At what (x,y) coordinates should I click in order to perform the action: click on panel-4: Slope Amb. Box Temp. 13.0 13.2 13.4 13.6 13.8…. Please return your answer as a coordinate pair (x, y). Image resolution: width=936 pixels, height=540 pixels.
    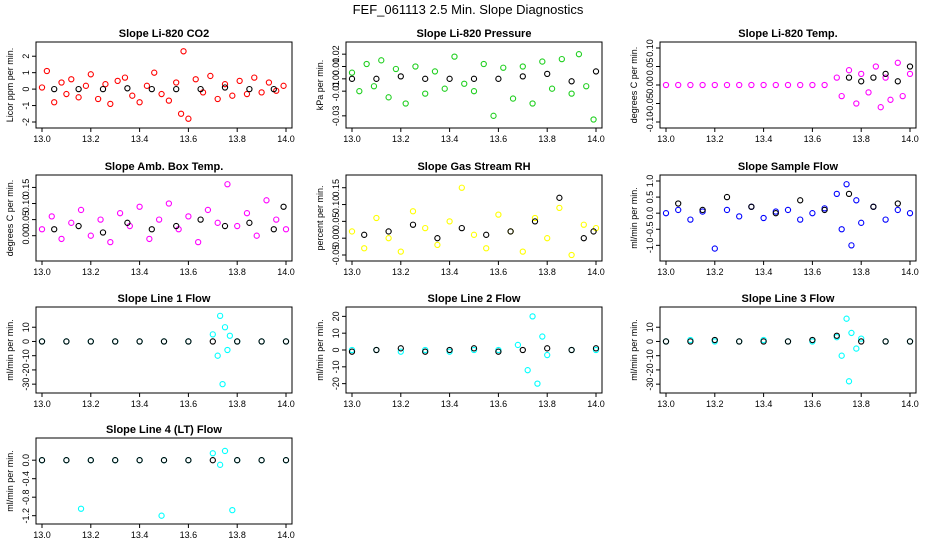
    Looking at the image, I should click on (150, 219).